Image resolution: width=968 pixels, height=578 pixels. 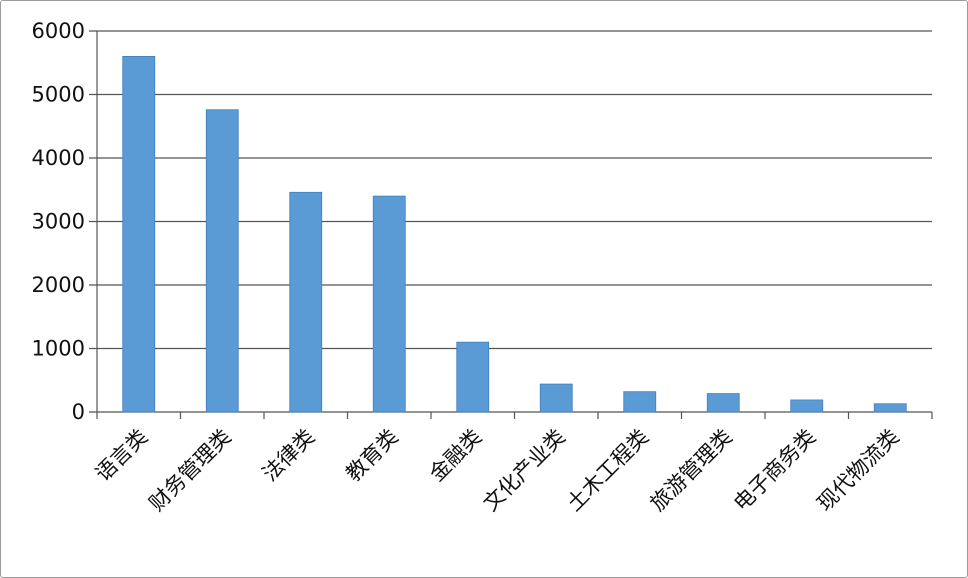 I want to click on x-category-label: 旅游管理类, so click(x=691, y=470).